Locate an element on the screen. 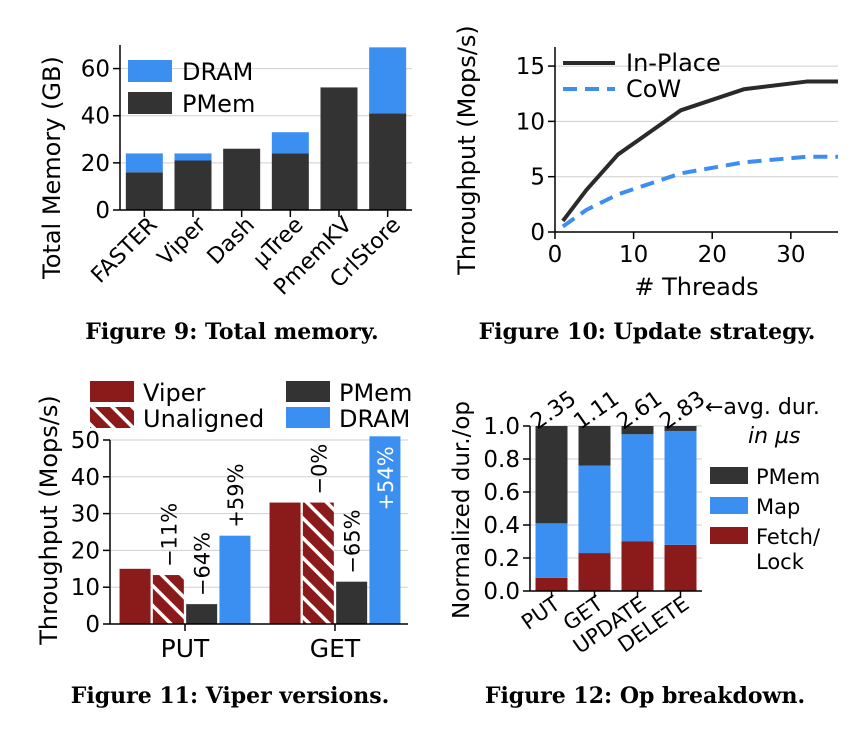 The width and height of the screenshot is (862, 744). y-tick-label: 50 is located at coordinates (85, 441).